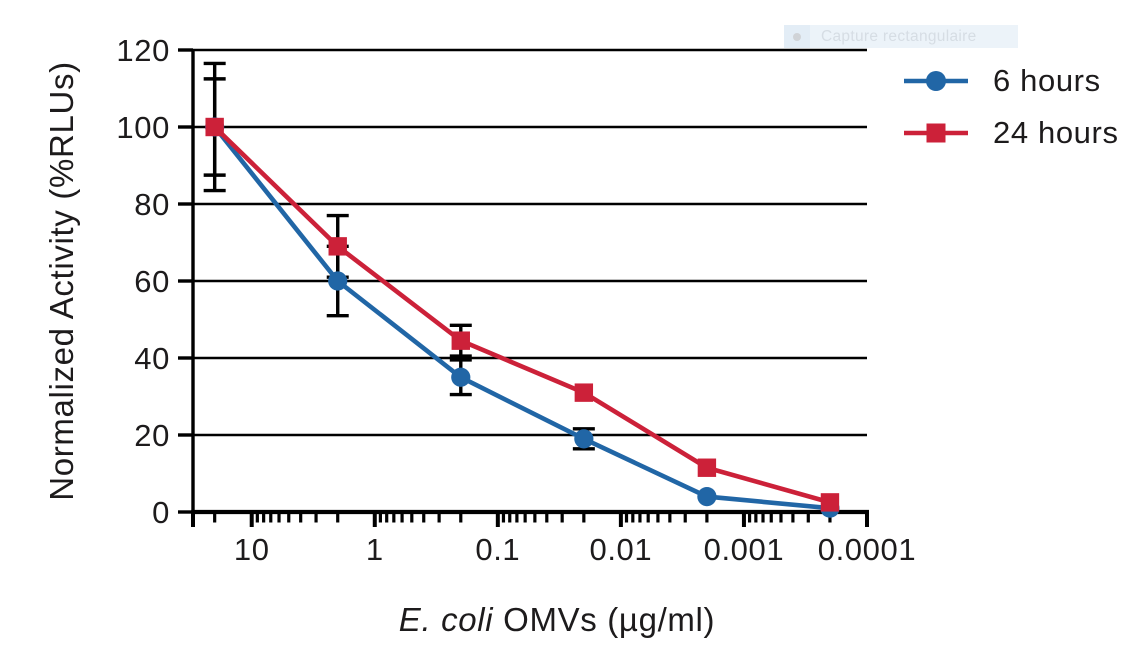 The image size is (1144, 657). Describe the element at coordinates (252, 549) in the screenshot. I see `x-tick-label: 10` at that location.